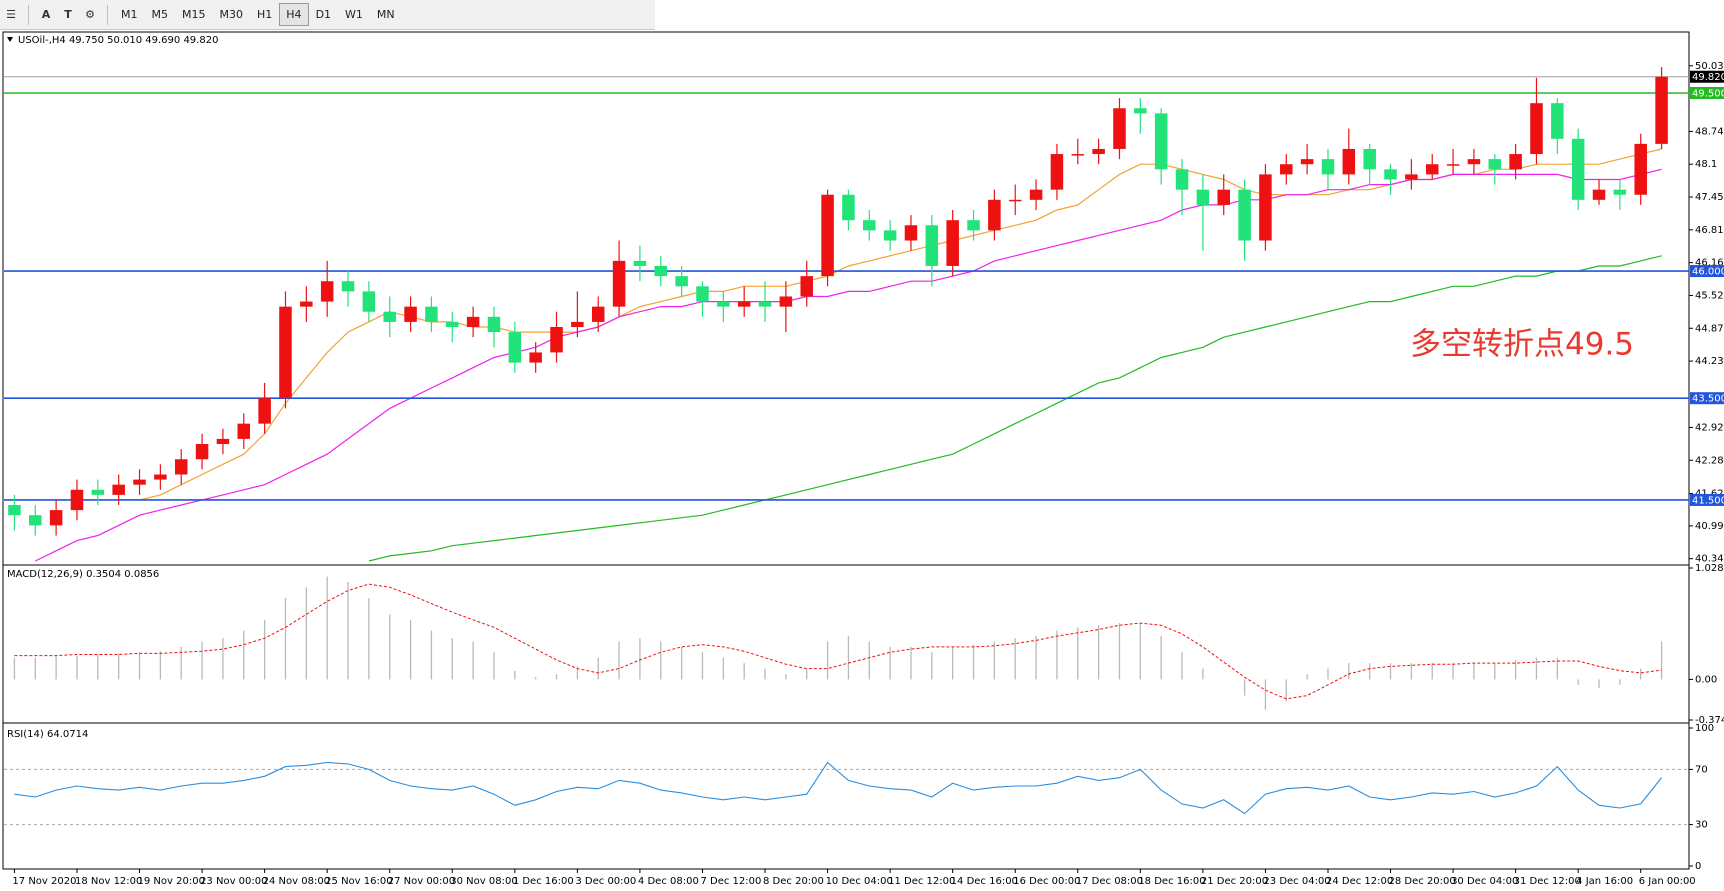 The height and width of the screenshot is (891, 1724). What do you see at coordinates (1667, 881) in the screenshot?
I see `x-tick-label: 6 Jan 00:00` at bounding box center [1667, 881].